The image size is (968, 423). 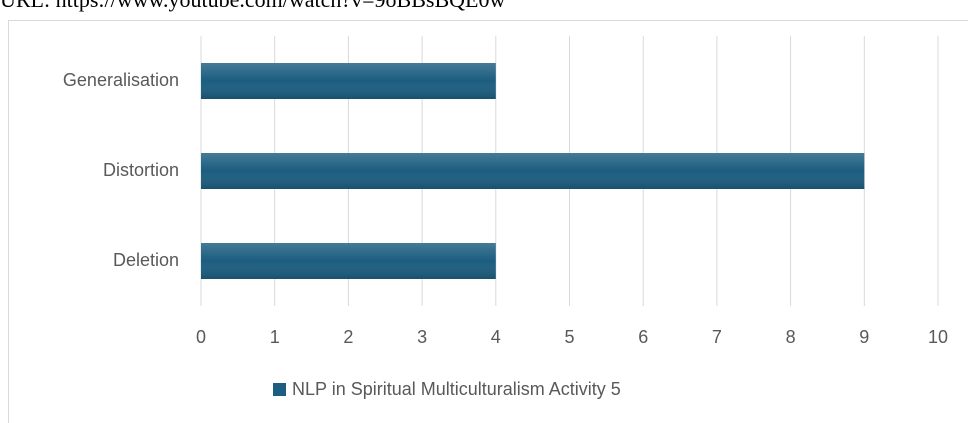 What do you see at coordinates (791, 337) in the screenshot?
I see `x-tick-label: 8` at bounding box center [791, 337].